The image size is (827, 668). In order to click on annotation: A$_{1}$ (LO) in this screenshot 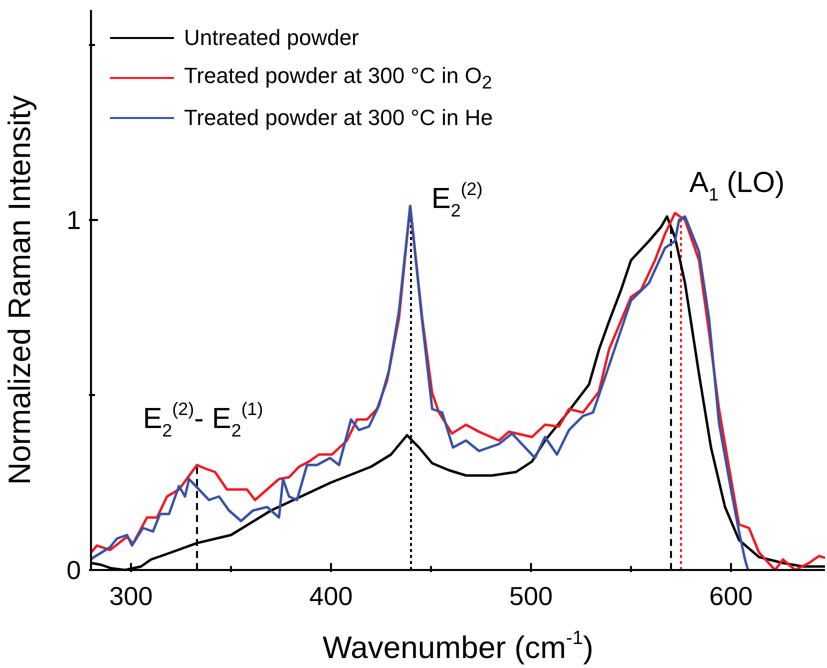, I will do `click(737, 186)`.